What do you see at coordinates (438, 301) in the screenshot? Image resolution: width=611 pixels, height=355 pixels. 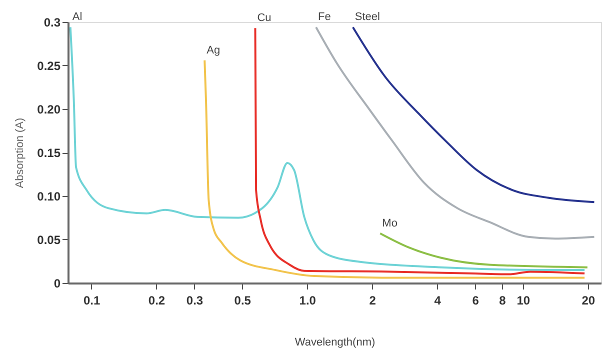 I see `x-tick-label: 4` at bounding box center [438, 301].